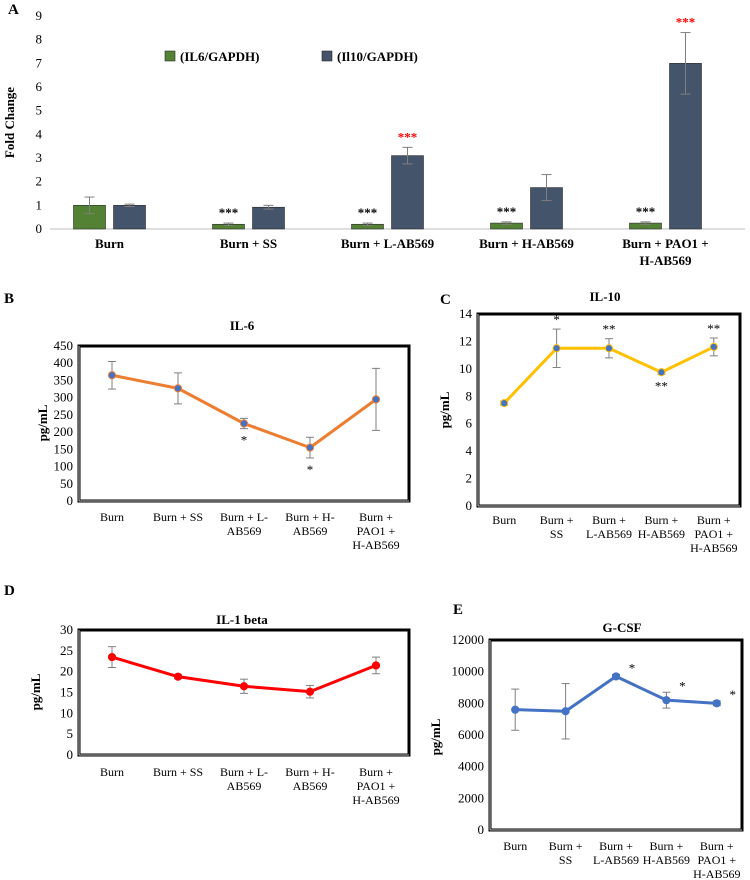 The image size is (750, 880). I want to click on y-tick-label-d: 15, so click(66, 692).